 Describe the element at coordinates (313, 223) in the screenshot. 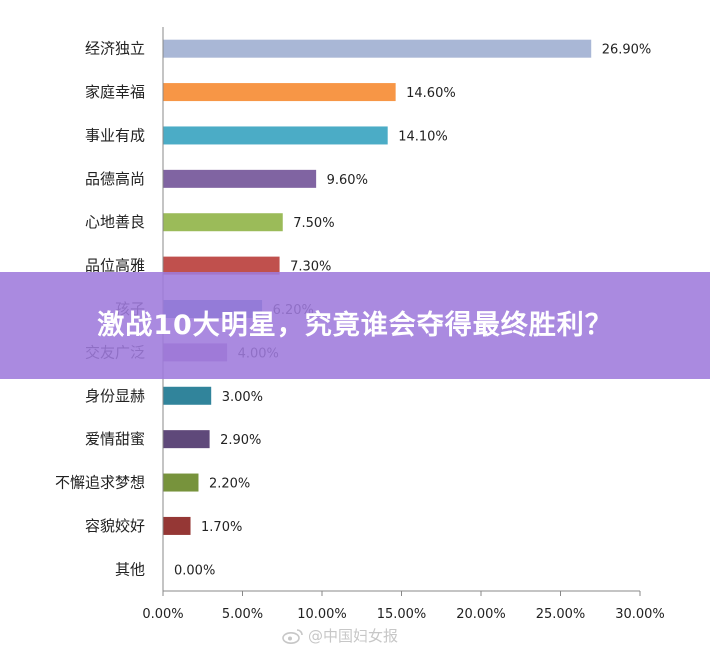

I see `data-label: 7.50%` at that location.